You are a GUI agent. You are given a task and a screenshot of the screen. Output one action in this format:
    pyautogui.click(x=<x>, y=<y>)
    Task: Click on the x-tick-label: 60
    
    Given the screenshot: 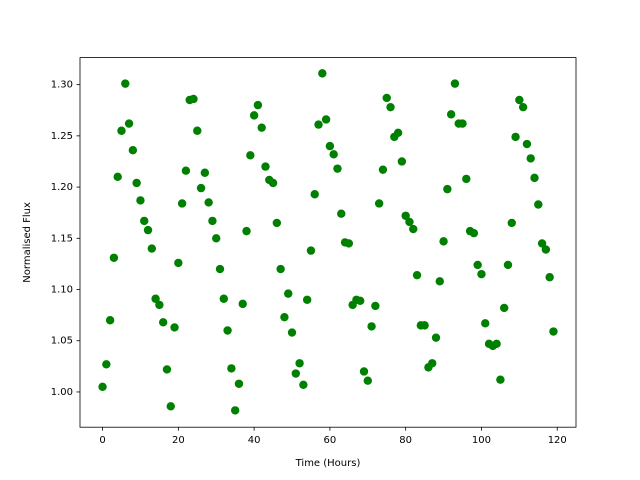 What is the action you would take?
    pyautogui.click(x=330, y=440)
    